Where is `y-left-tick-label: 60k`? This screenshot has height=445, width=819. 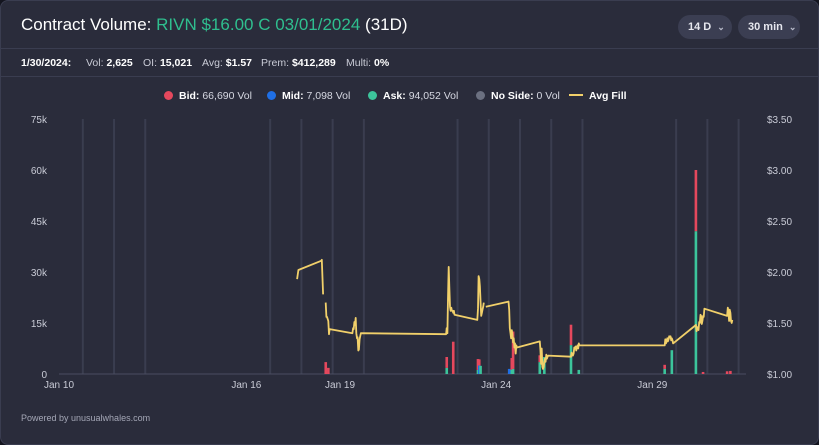 y-left-tick-label: 60k is located at coordinates (39, 171).